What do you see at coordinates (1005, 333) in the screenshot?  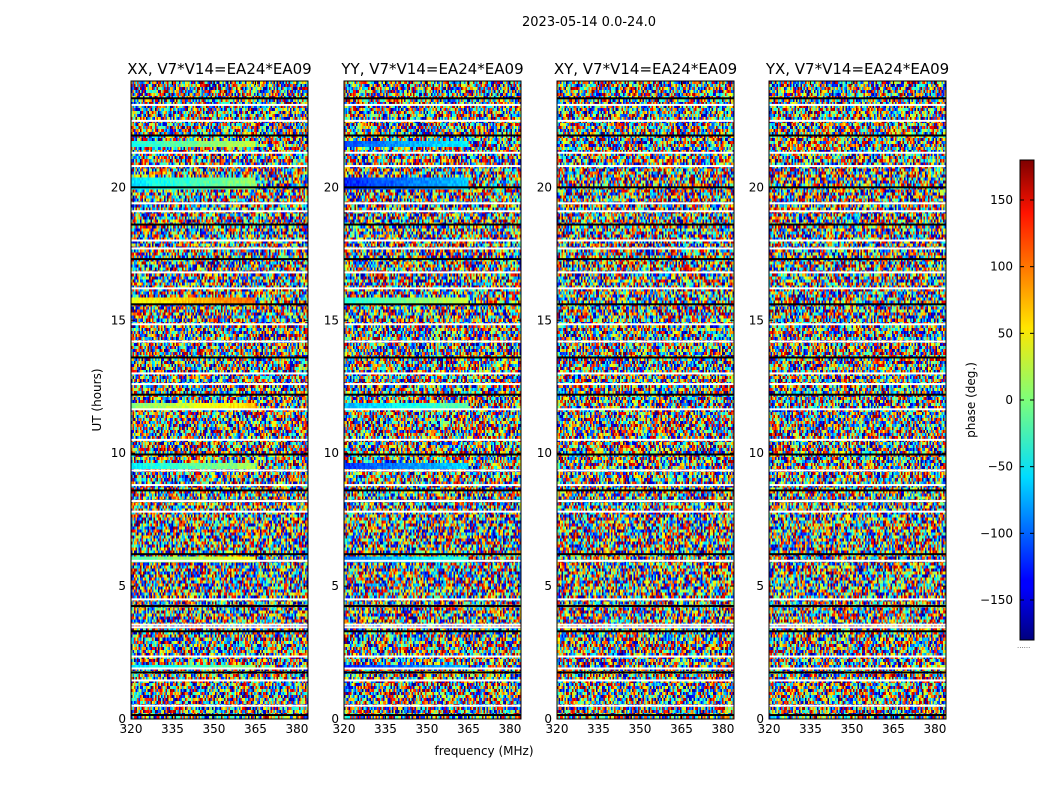 I see `colorbar-tick-label: 50` at bounding box center [1005, 333].